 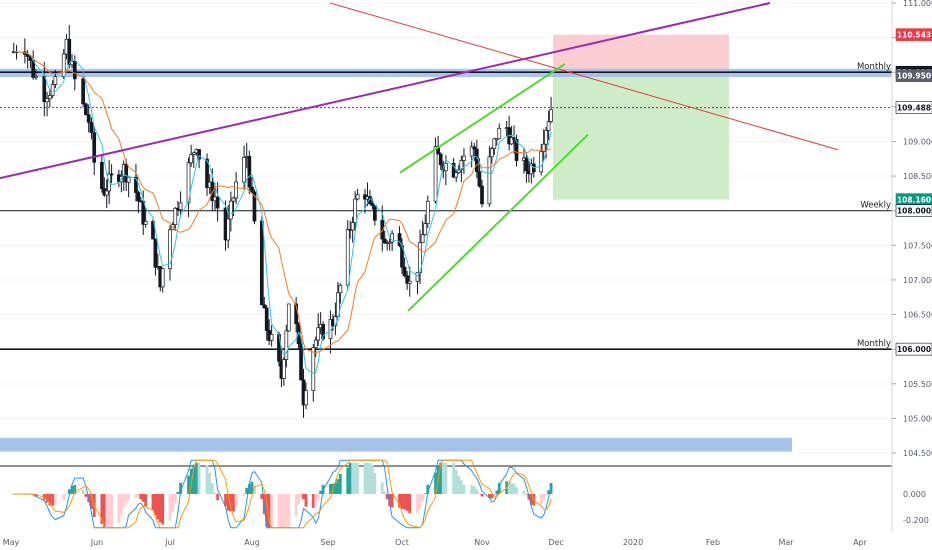 I want to click on take-profit-zone, so click(x=641, y=137).